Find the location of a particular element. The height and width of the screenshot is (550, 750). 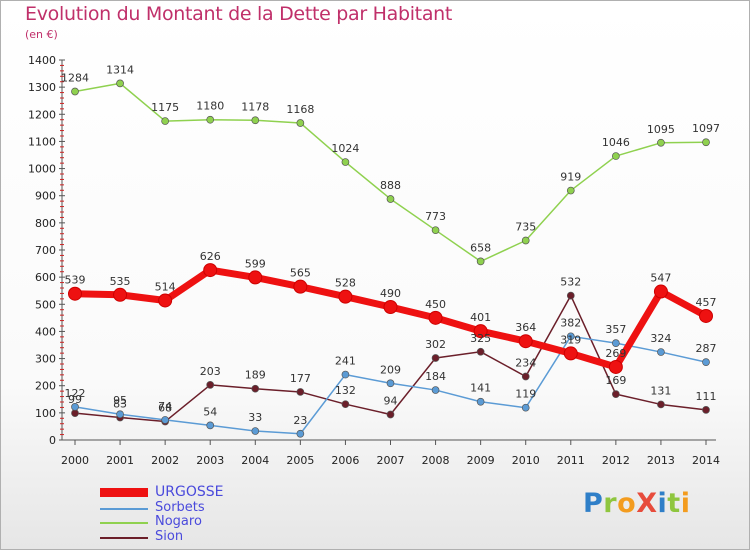

value-label-urgosse: 539 is located at coordinates (75, 280).